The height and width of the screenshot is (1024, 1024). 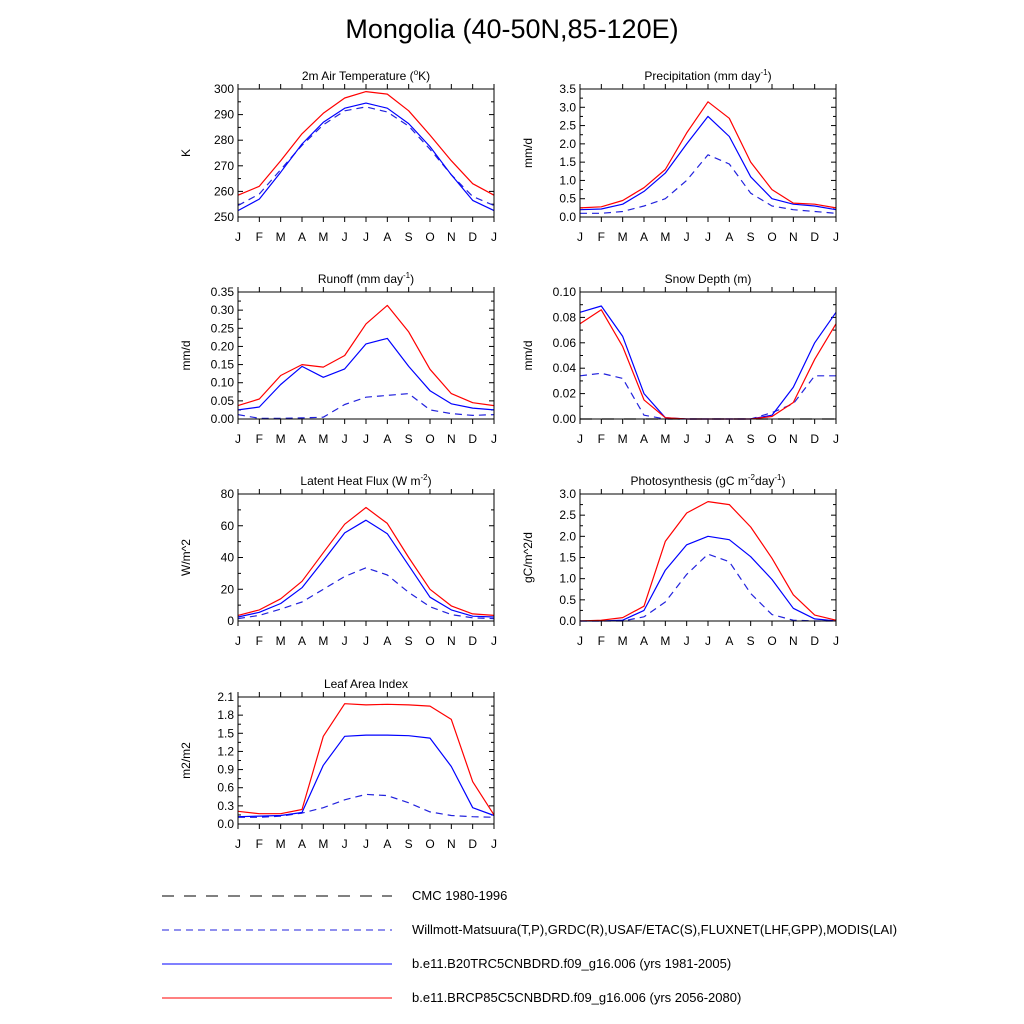 What do you see at coordinates (416, 72) in the screenshot?
I see `panel-title-sup: o` at bounding box center [416, 72].